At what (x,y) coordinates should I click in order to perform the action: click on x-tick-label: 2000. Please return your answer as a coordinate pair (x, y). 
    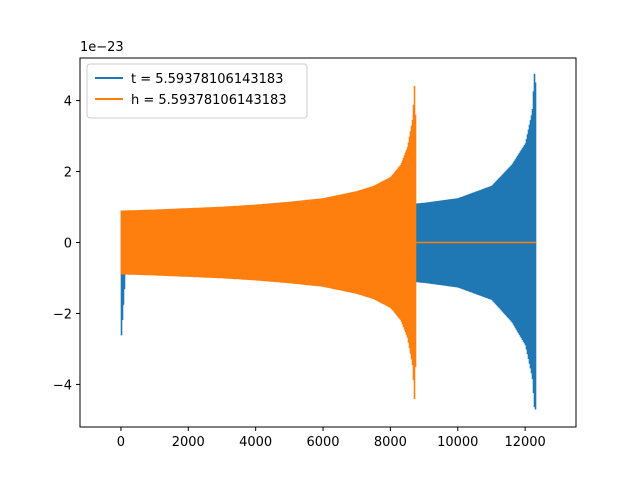
    Looking at the image, I should click on (188, 442).